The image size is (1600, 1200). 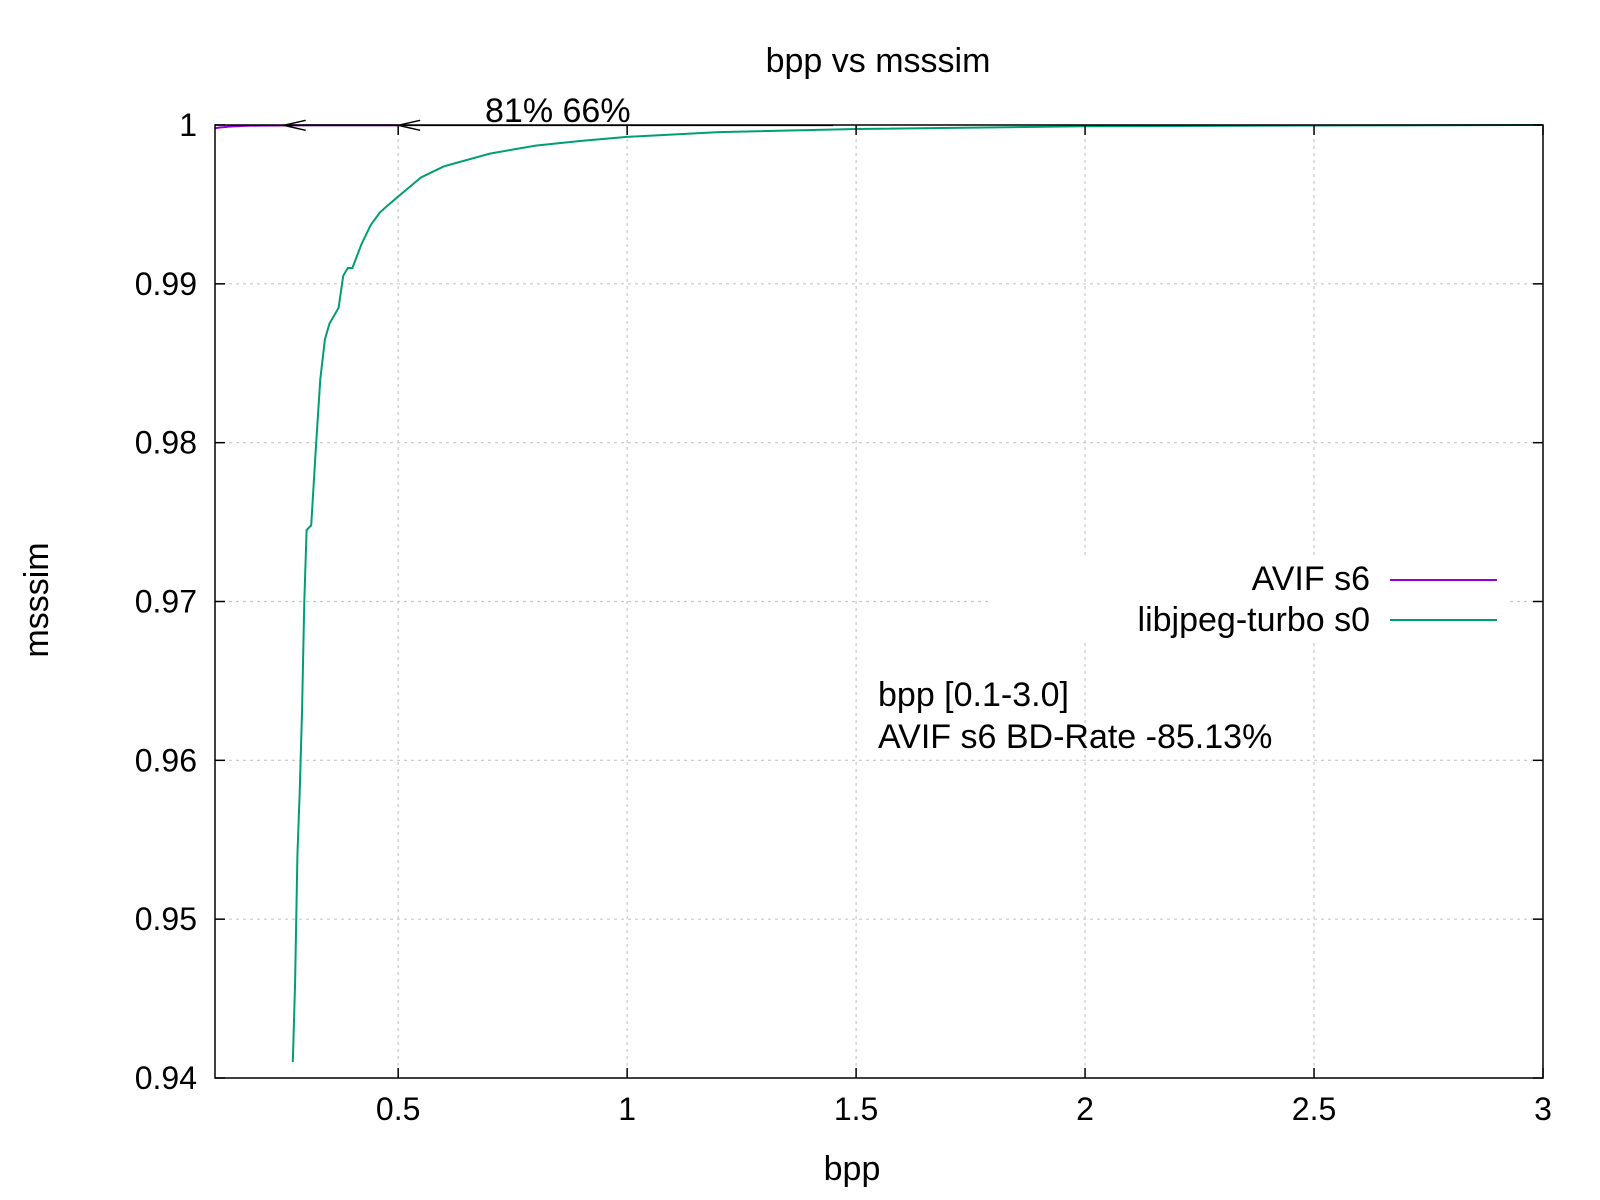 I want to click on x-tick-label: 2.5, so click(x=1314, y=1109).